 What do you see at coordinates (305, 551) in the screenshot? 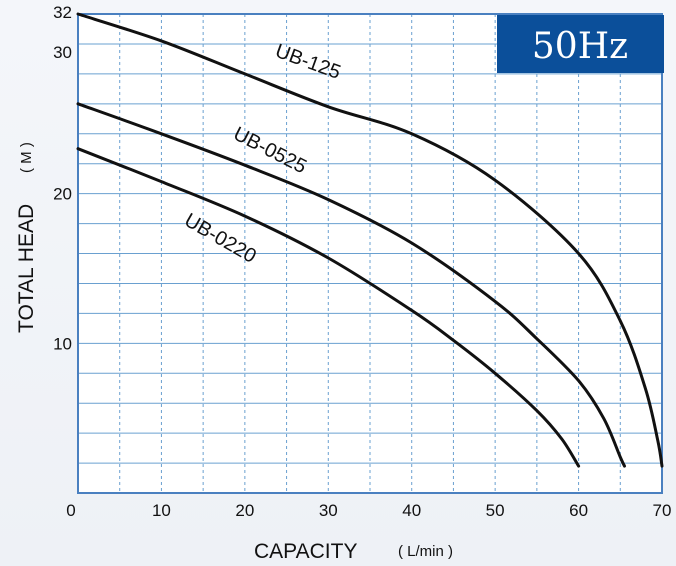
I see `x-axis-label: CAPACITY` at bounding box center [305, 551].